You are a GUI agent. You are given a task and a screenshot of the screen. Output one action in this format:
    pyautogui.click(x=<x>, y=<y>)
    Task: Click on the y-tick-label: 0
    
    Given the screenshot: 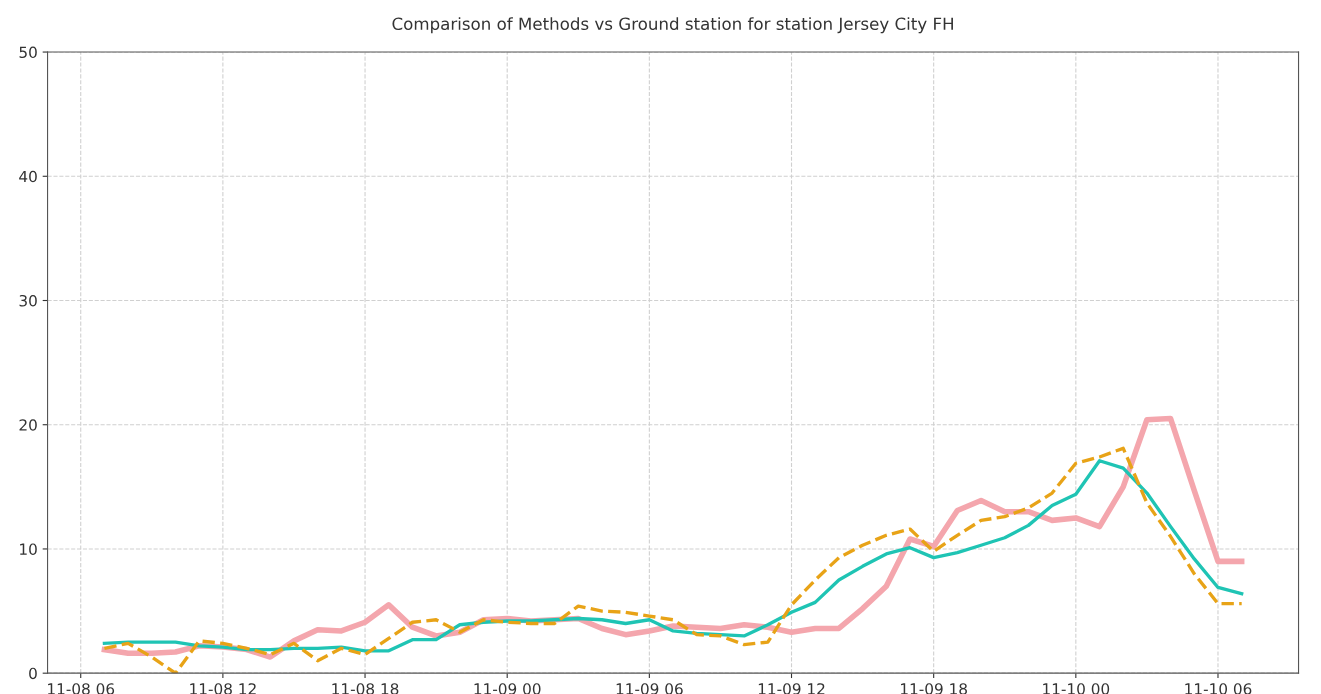 What is the action you would take?
    pyautogui.click(x=33, y=673)
    